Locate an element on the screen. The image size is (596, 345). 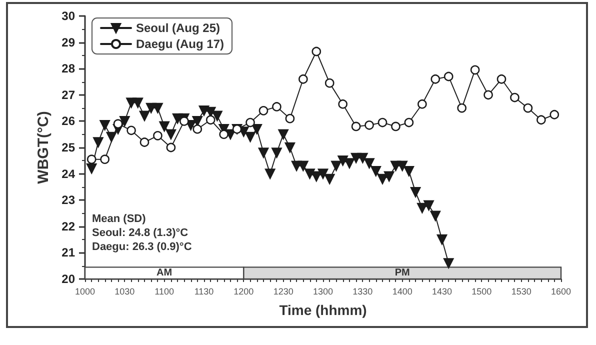
y-tick-label: 20 is located at coordinates (69, 279).